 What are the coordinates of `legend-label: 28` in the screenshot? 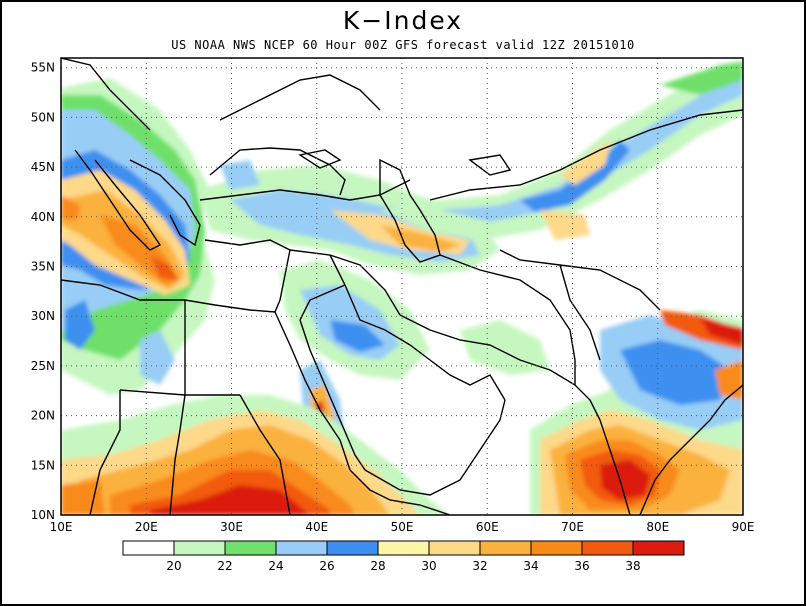 It's located at (377, 566).